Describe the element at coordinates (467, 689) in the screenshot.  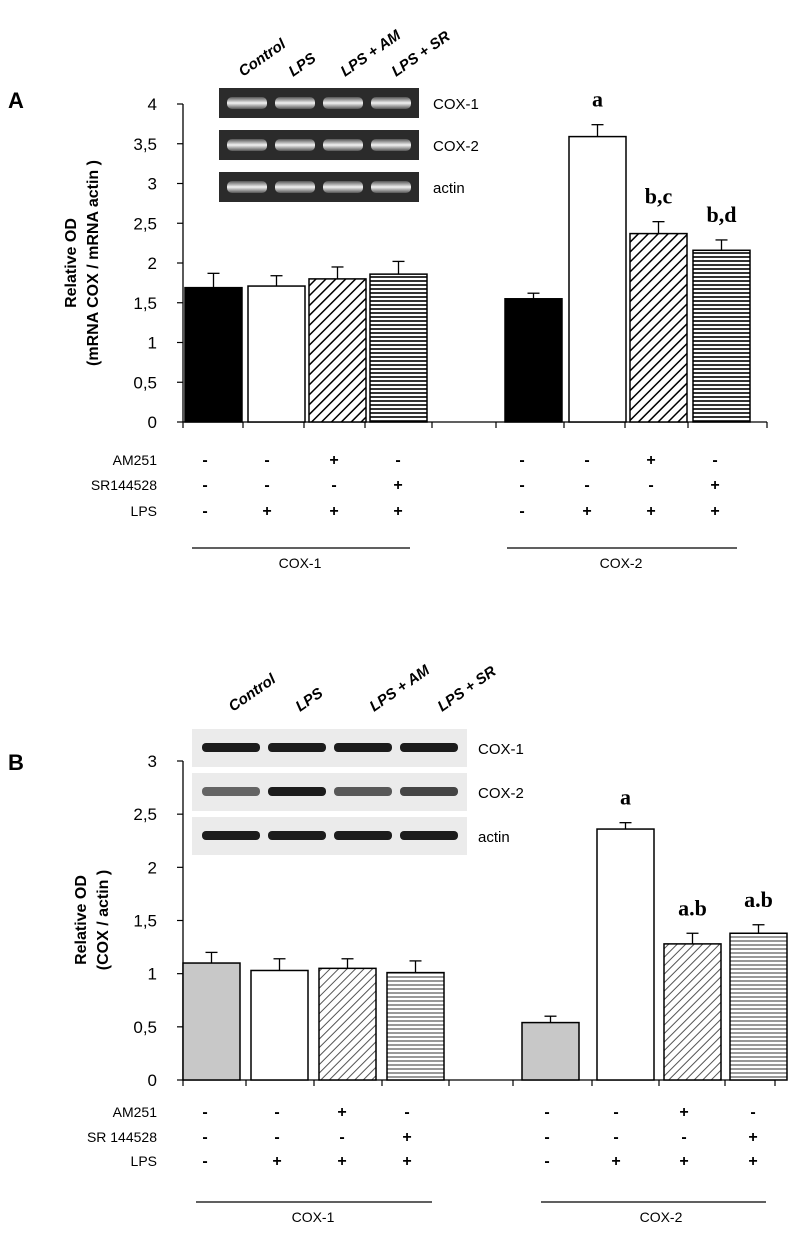
I see `lane-label: LPS + SR` at that location.